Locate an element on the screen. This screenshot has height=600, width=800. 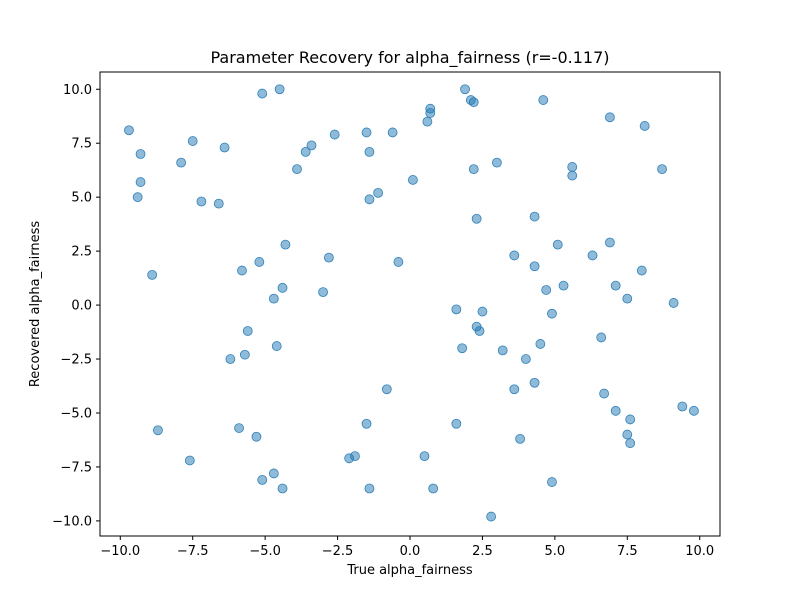
x-axis-title: True alpha_fairness is located at coordinates (409, 570).